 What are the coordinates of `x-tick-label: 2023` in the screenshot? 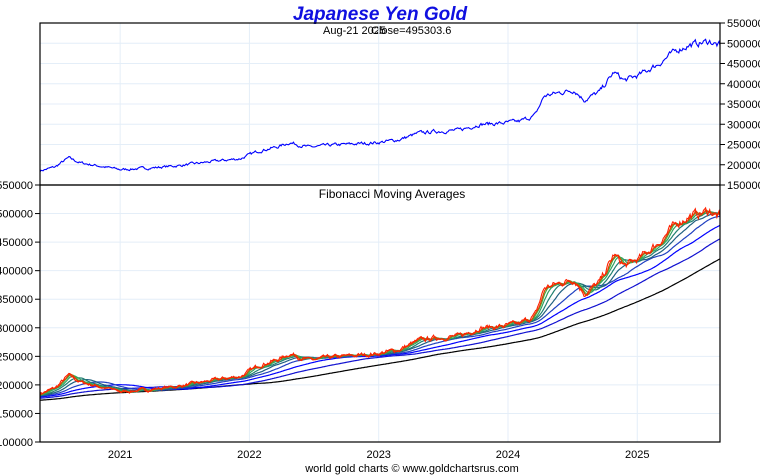 It's located at (378, 455).